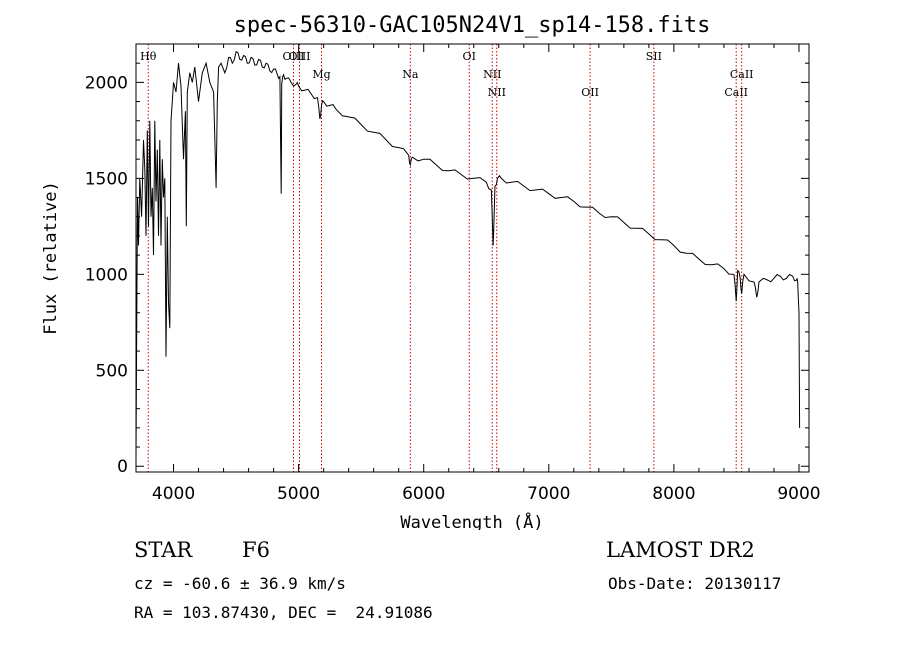  What do you see at coordinates (148, 56) in the screenshot?
I see `marker-label-0: Hθ` at bounding box center [148, 56].